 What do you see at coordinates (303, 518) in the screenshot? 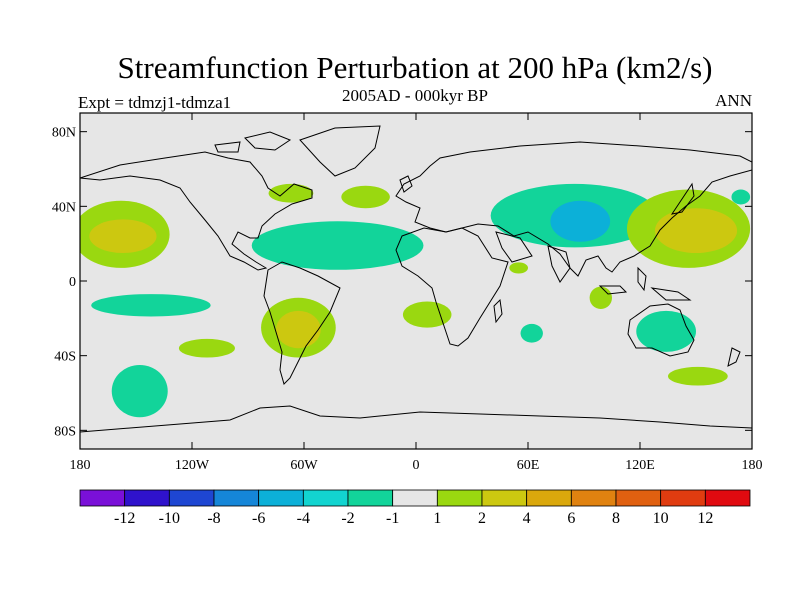
I see `colorbar-label: -4` at bounding box center [303, 518].